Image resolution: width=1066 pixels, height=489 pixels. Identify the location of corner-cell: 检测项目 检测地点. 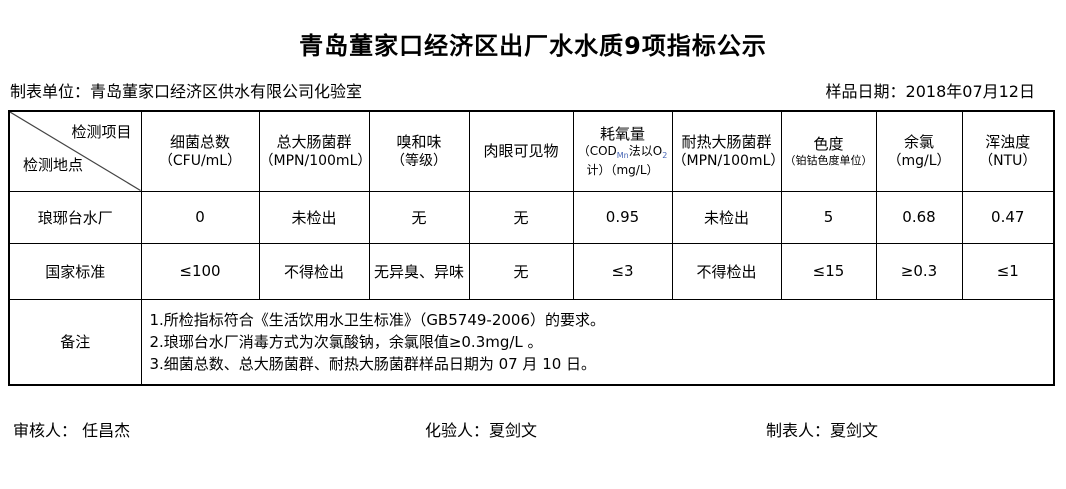
(75, 151).